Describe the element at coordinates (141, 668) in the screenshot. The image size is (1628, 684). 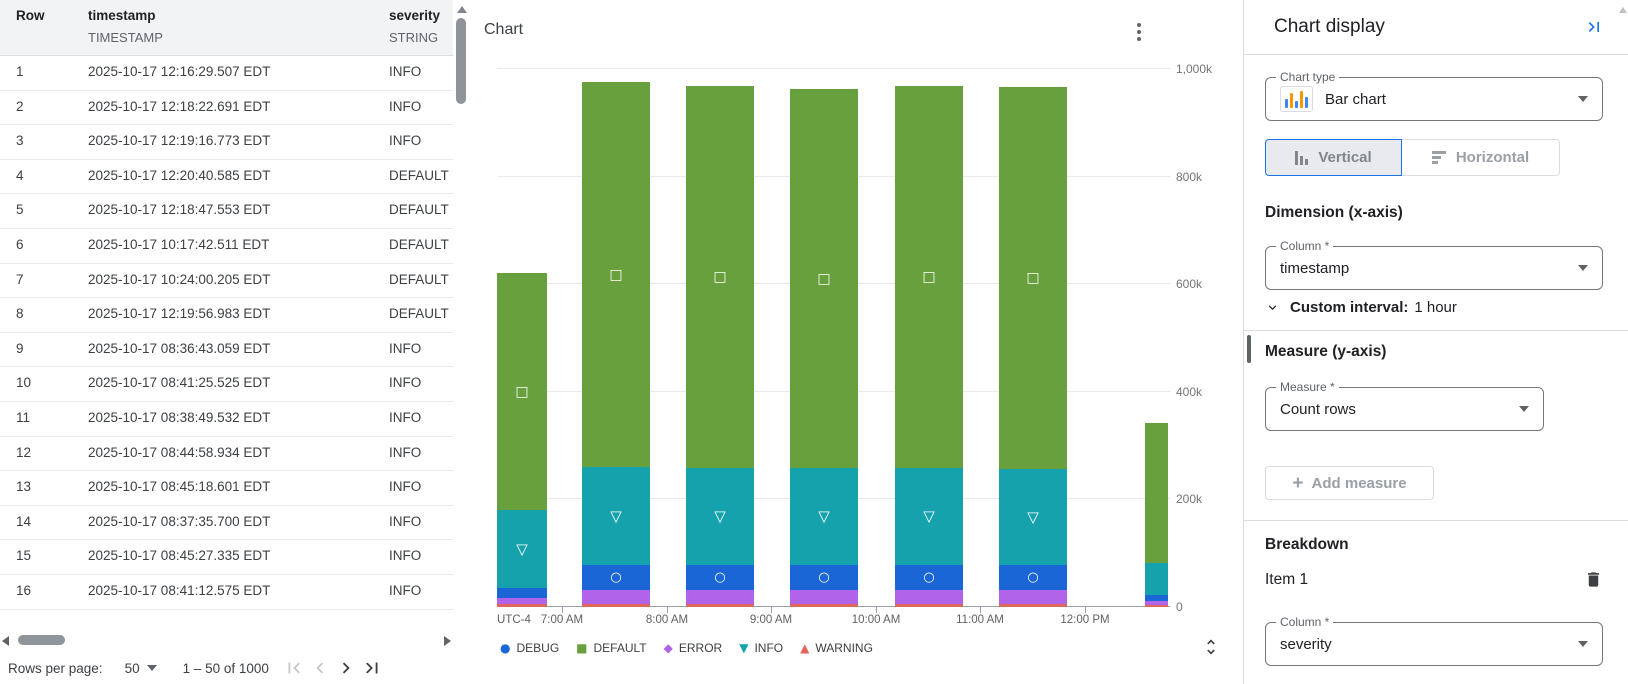
I see `rows-per-page-select: 50` at that location.